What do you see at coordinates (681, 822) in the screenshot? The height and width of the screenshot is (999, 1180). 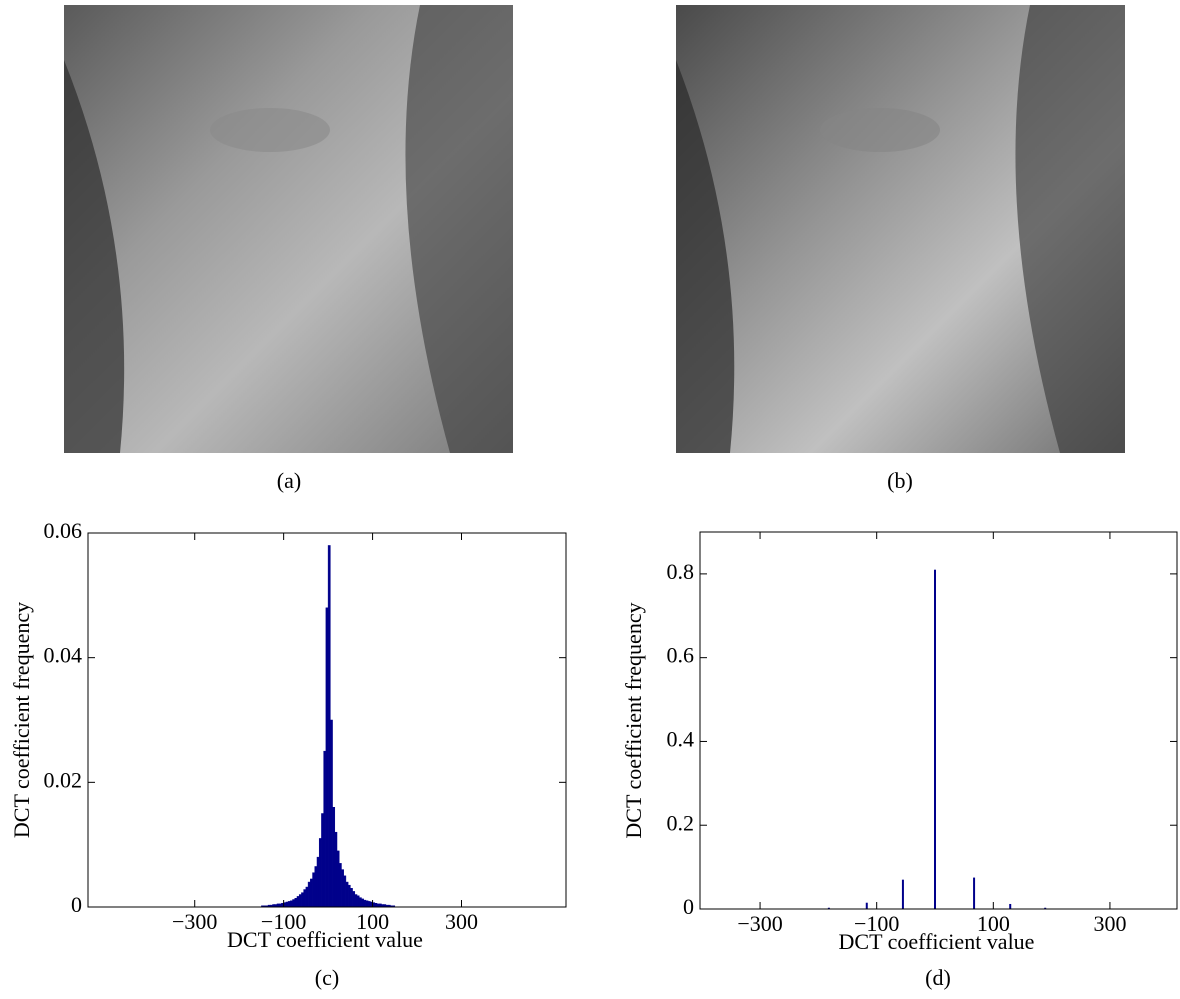 I see `y-tick-label: 0.2` at bounding box center [681, 822].